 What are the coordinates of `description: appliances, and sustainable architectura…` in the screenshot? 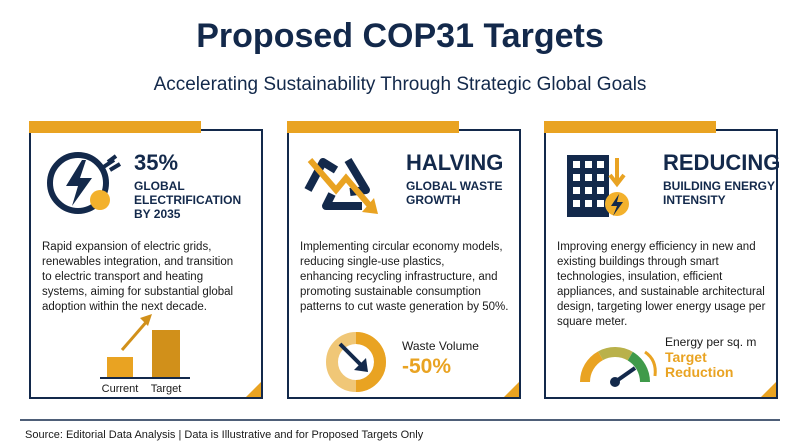 It's located at (661, 292).